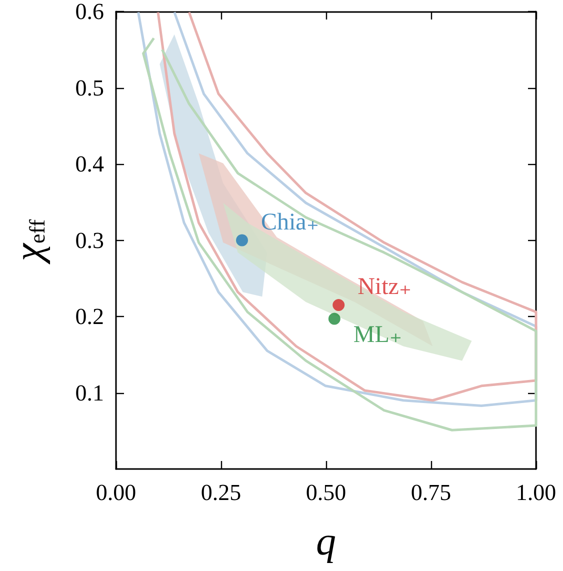 This screenshot has width=563, height=571. I want to click on y-tick-label: 0.3, so click(89, 240).